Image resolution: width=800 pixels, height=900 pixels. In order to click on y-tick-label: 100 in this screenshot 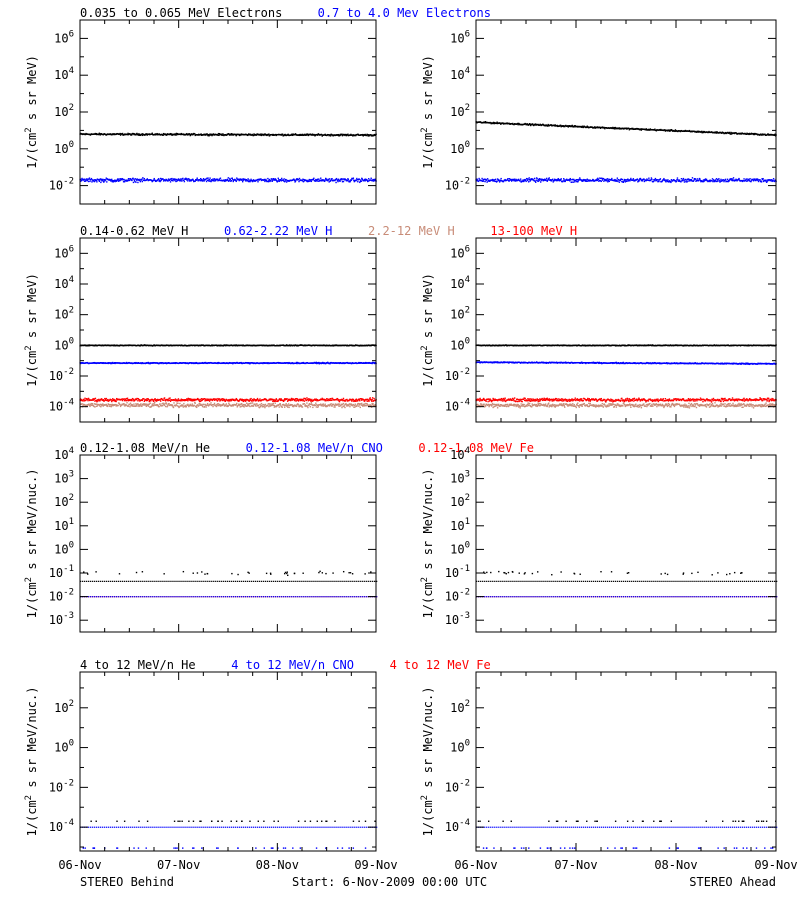, I will do `click(64, 344)`.